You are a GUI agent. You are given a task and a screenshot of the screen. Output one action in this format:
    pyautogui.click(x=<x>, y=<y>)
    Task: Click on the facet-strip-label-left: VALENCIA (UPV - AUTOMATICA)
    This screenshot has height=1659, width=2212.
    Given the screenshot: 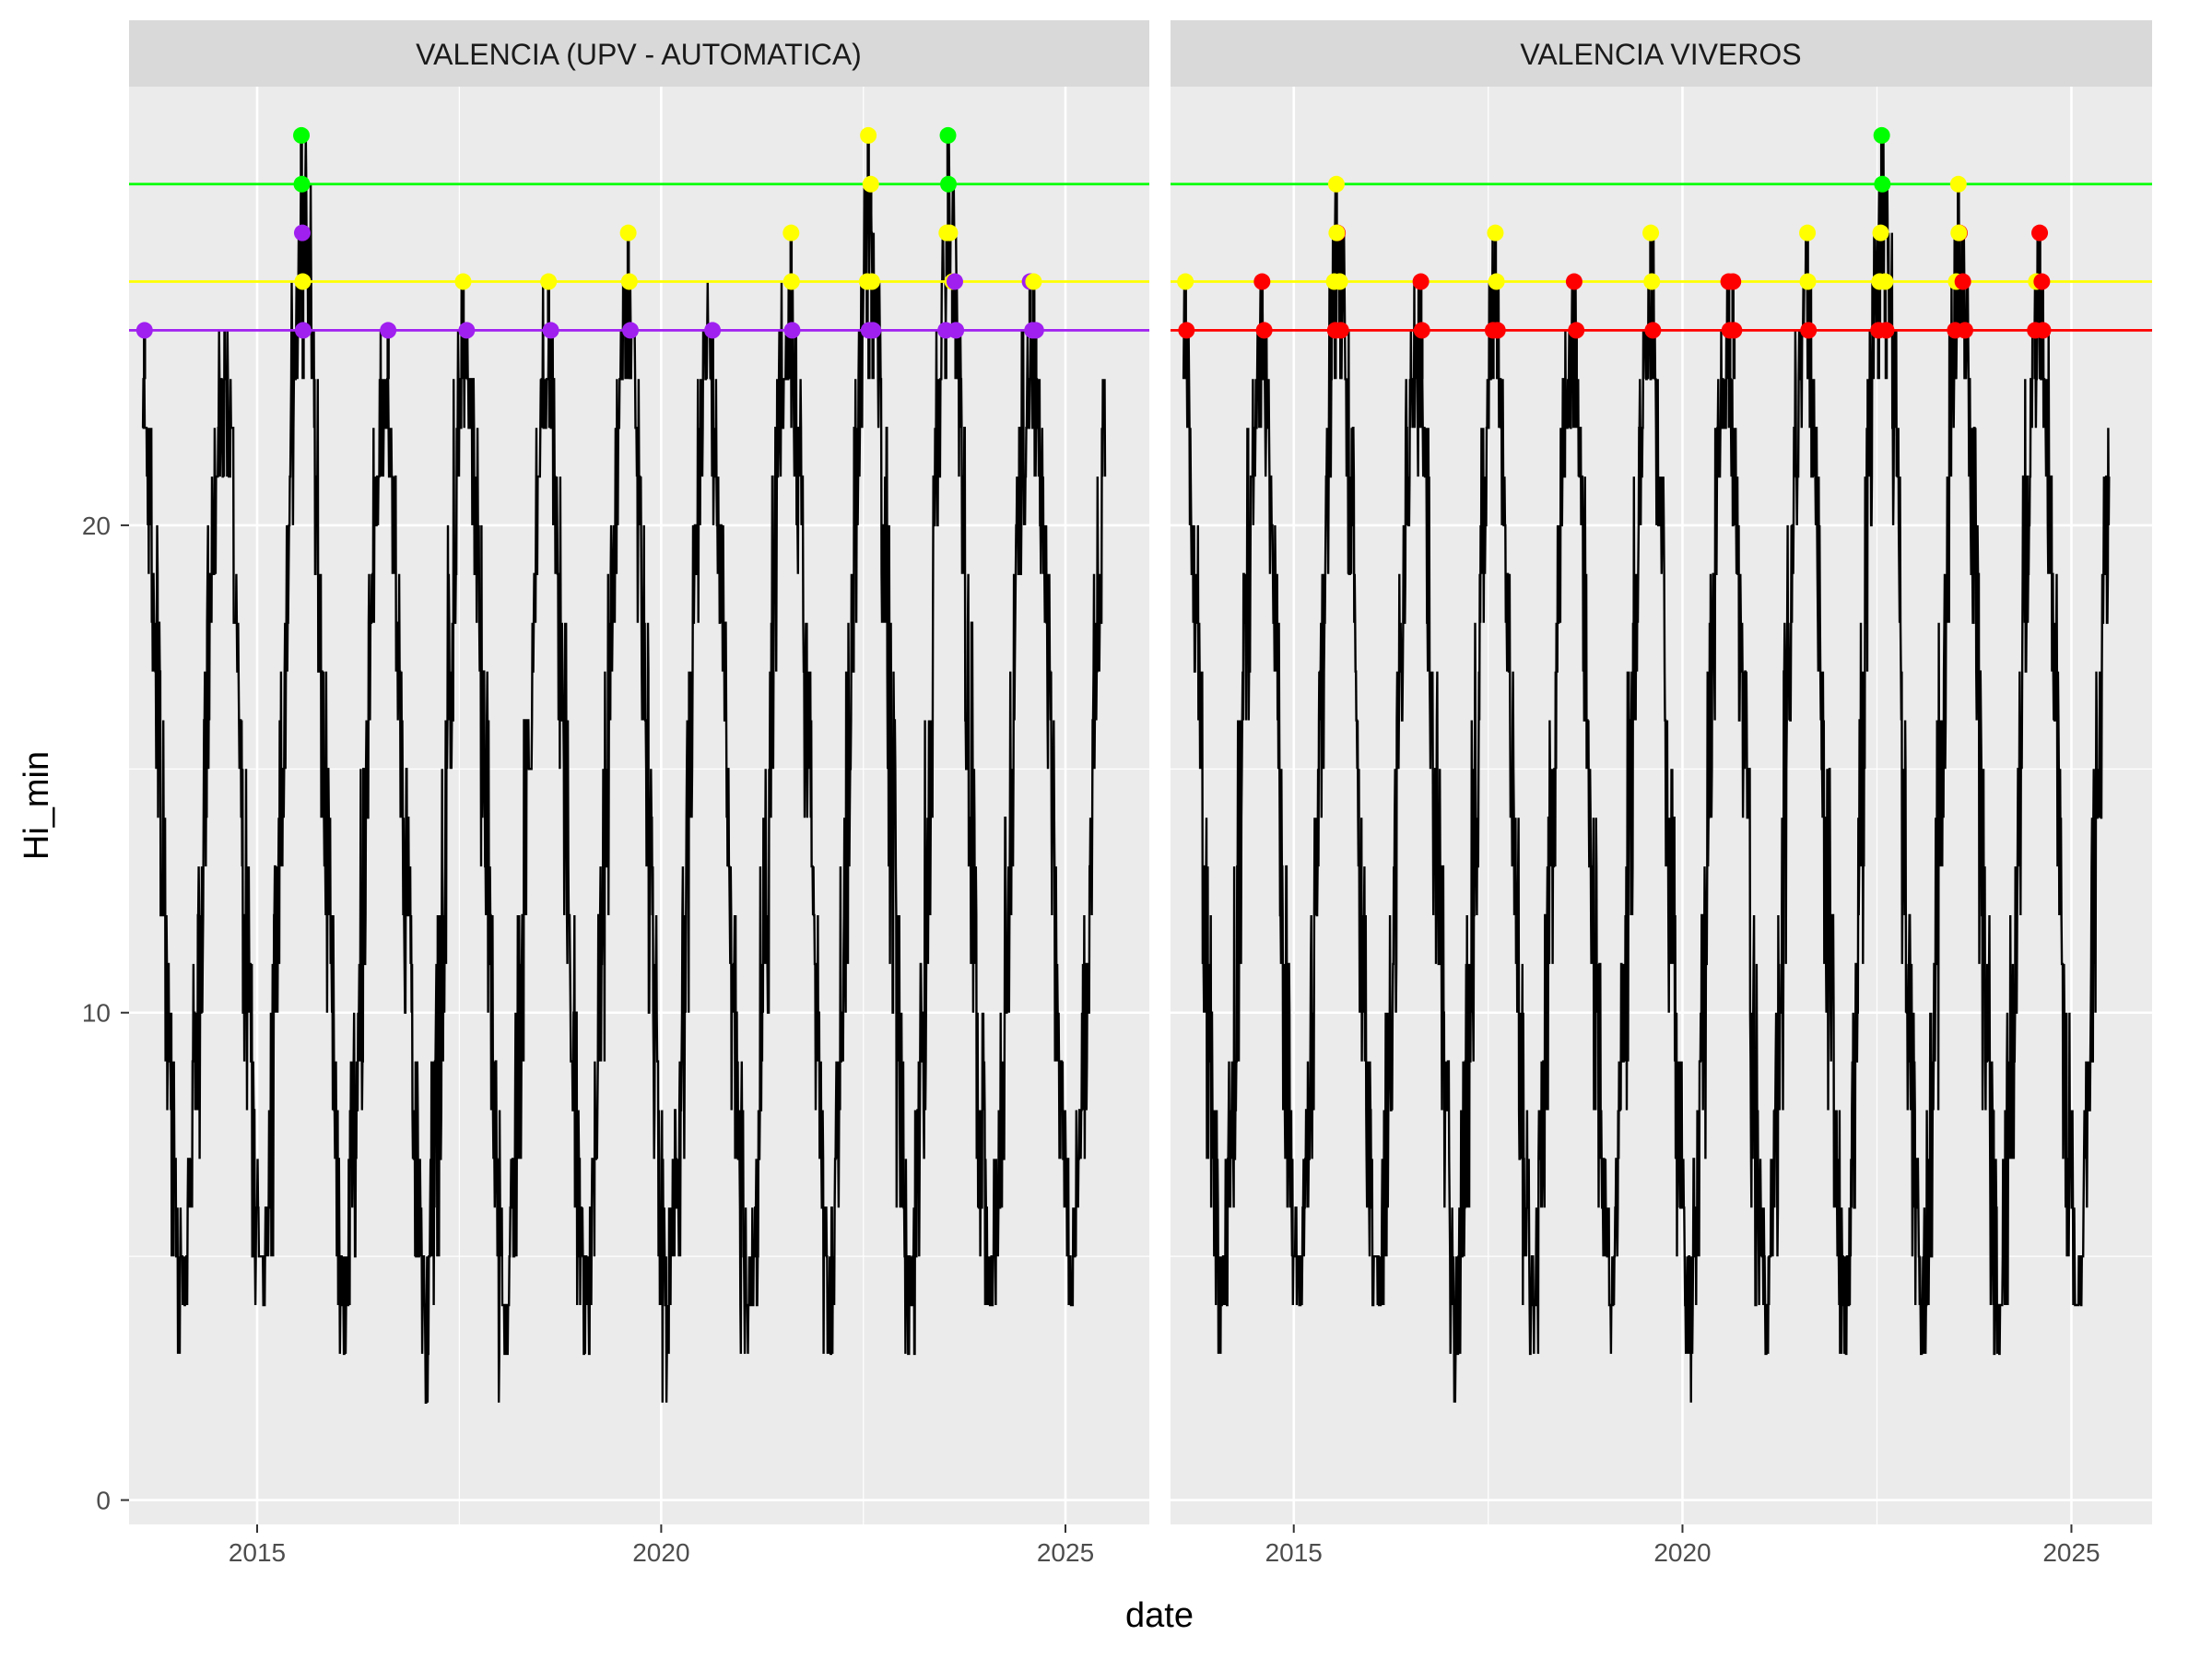 What is the action you would take?
    pyautogui.click(x=639, y=54)
    